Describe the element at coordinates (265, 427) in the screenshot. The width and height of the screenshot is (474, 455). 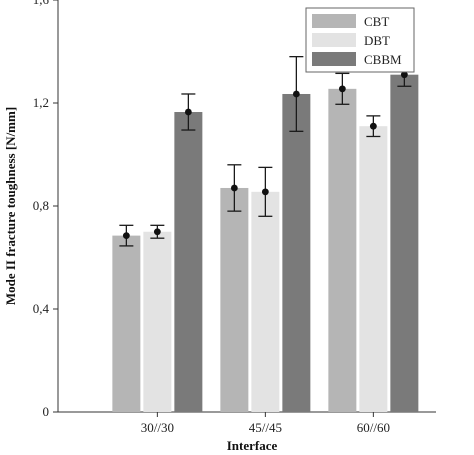
I see `x-tick-label: 45//45` at that location.